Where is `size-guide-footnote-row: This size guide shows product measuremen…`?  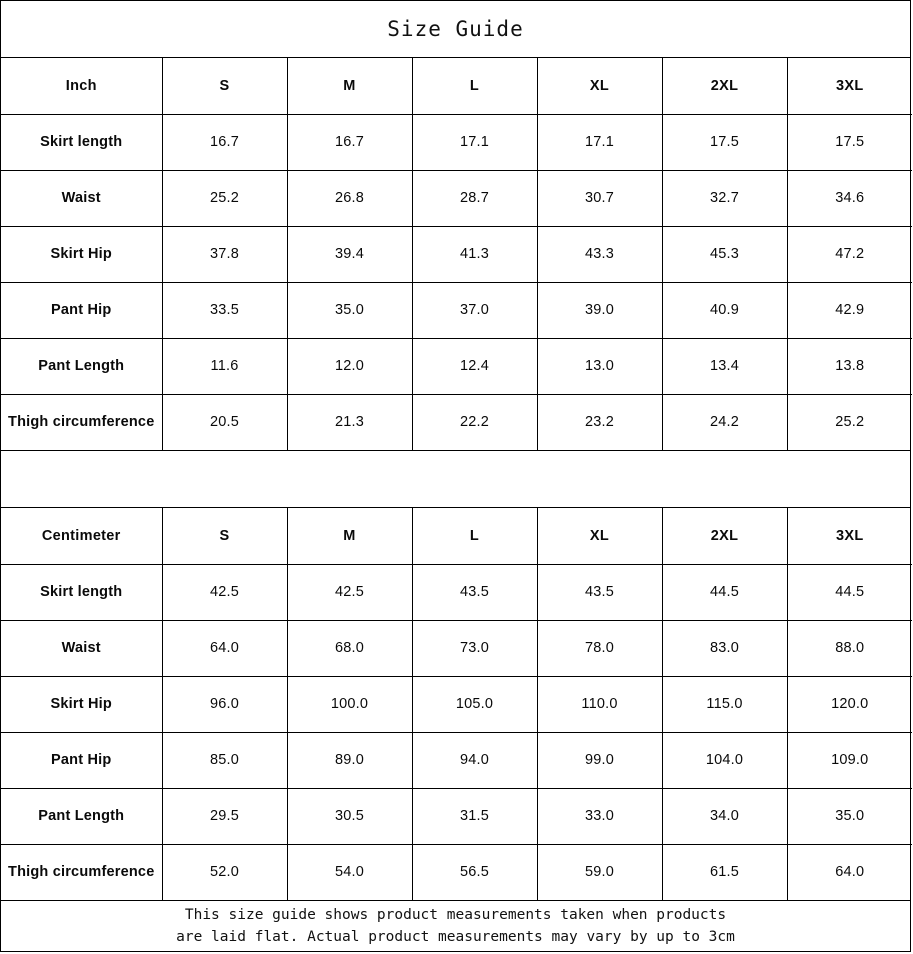 size-guide-footnote-row: This size guide shows product measuremen… is located at coordinates (455, 925).